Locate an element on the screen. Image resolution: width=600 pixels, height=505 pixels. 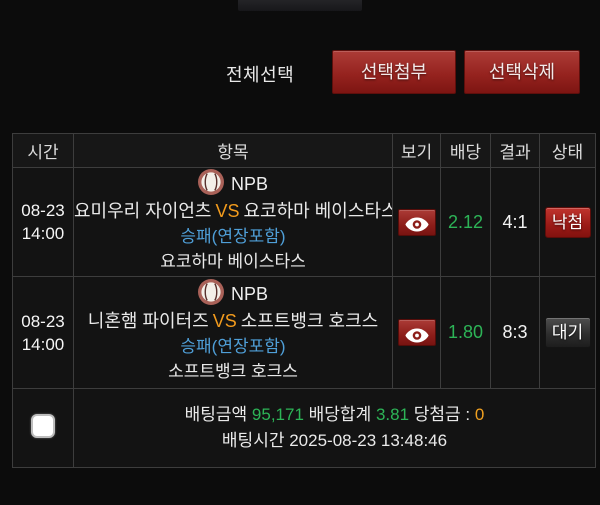
matchup: 요미우리 자이언츠 VS 요코하마 베이스타스 is located at coordinates (233, 210).